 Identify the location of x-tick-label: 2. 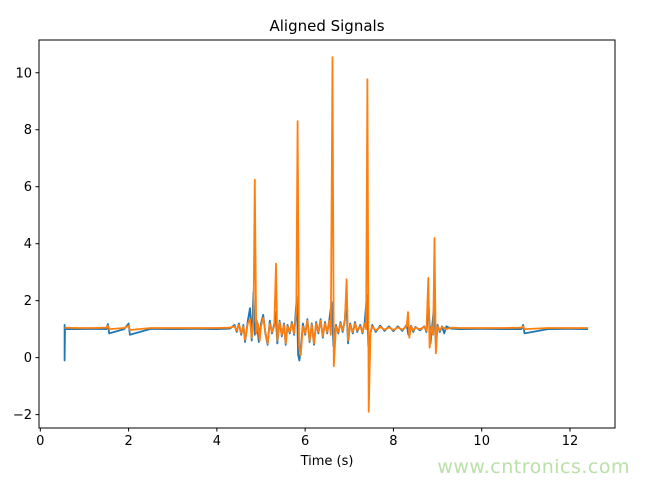
(128, 441).